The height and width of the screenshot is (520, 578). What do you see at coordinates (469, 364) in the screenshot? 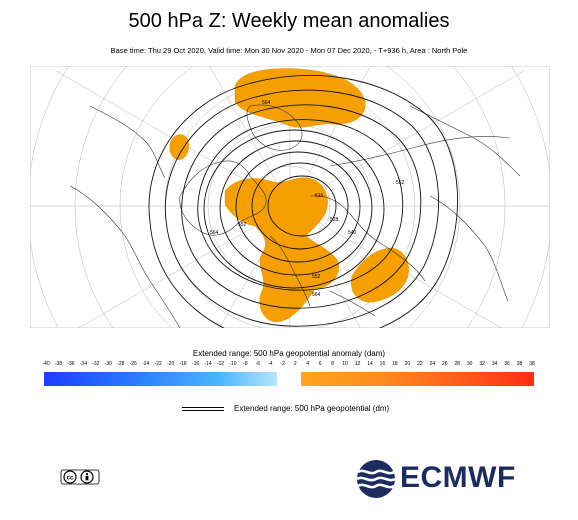
I see `colorbar-tick-label: 30` at bounding box center [469, 364].